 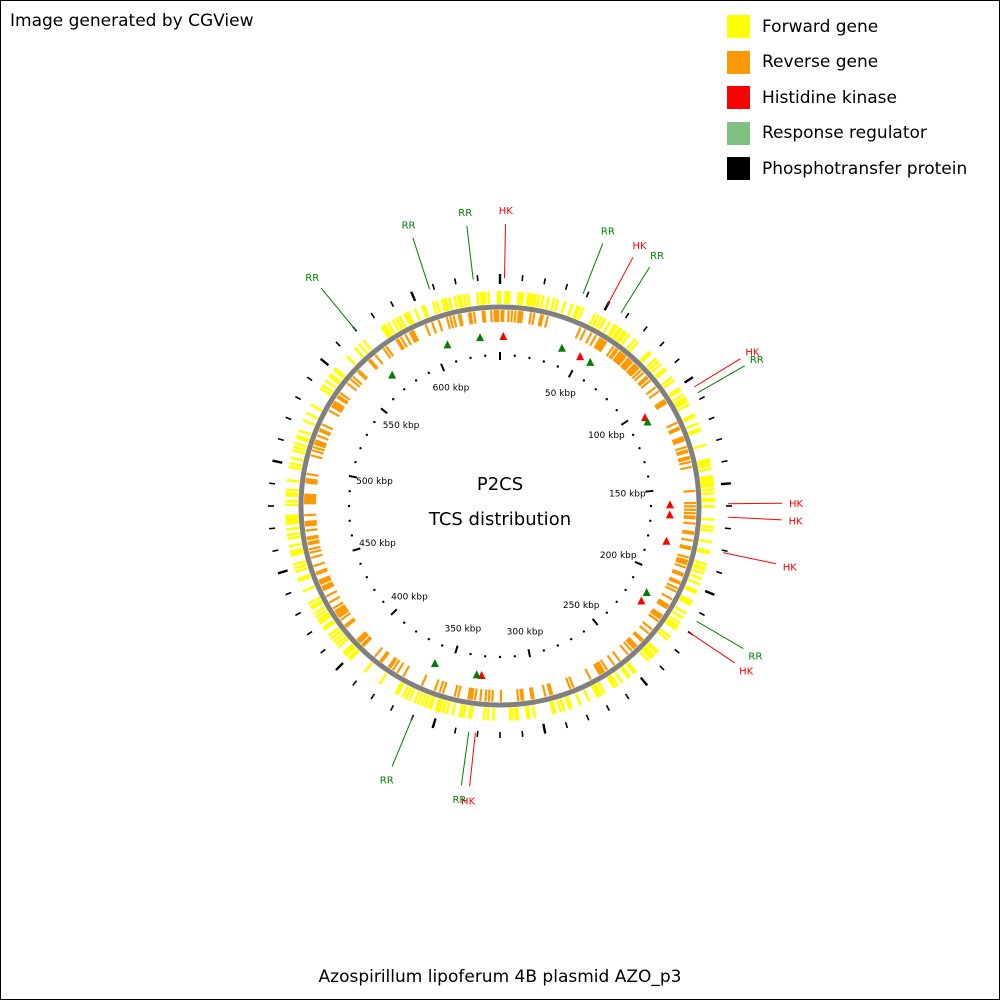 What do you see at coordinates (503, 336) in the screenshot?
I see `hk-marker` at bounding box center [503, 336].